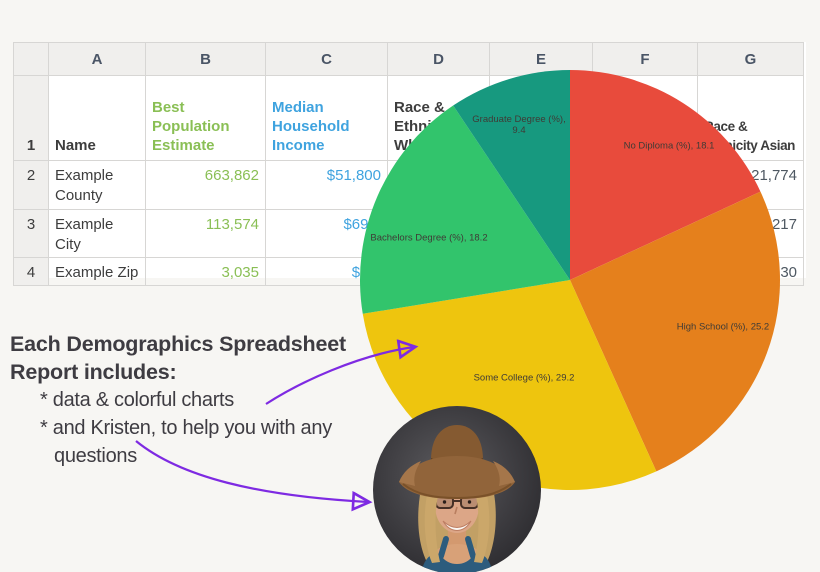 Image resolution: width=820 pixels, height=572 pixels. Describe the element at coordinates (97, 118) in the screenshot. I see `cell-A1: Name` at that location.